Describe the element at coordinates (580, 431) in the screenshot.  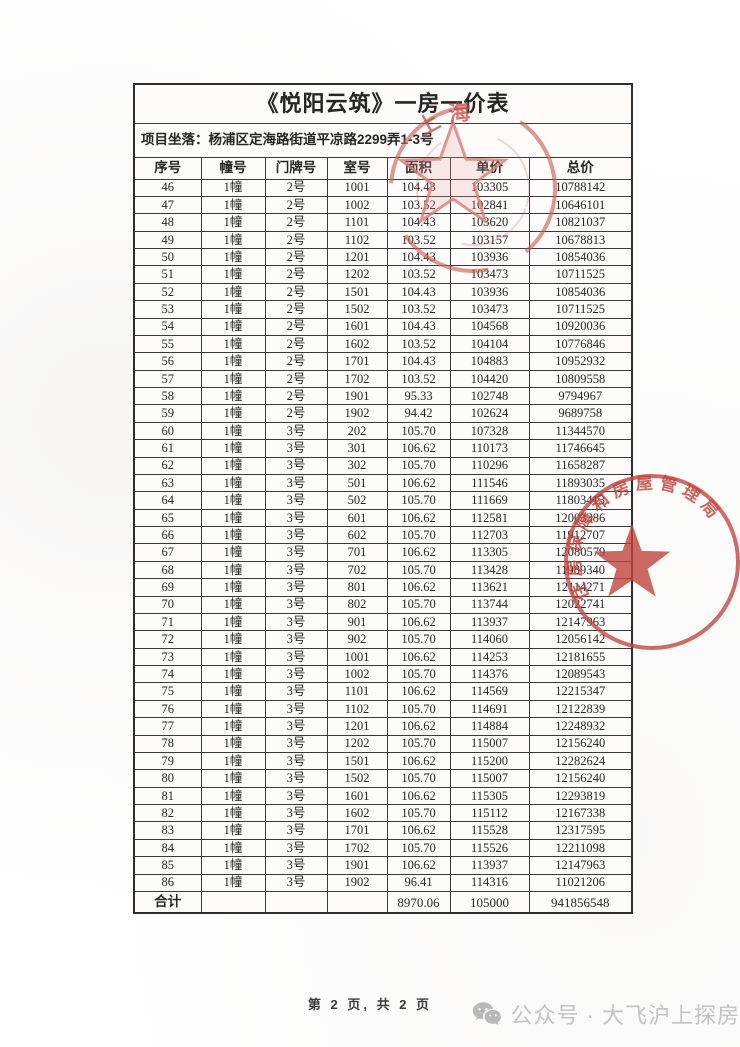
I see `table-cell: 11344570` at that location.